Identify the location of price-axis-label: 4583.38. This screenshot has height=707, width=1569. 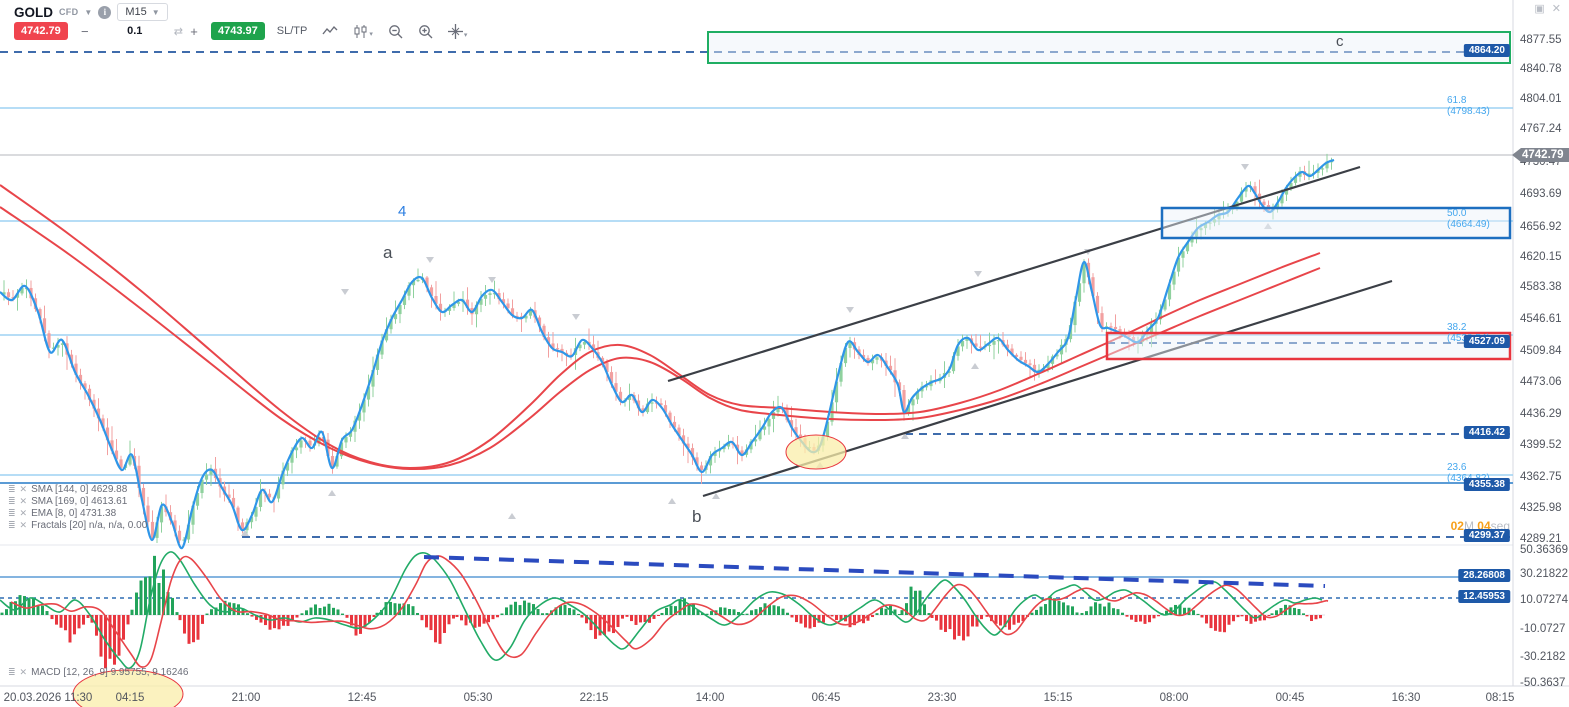
(1541, 287).